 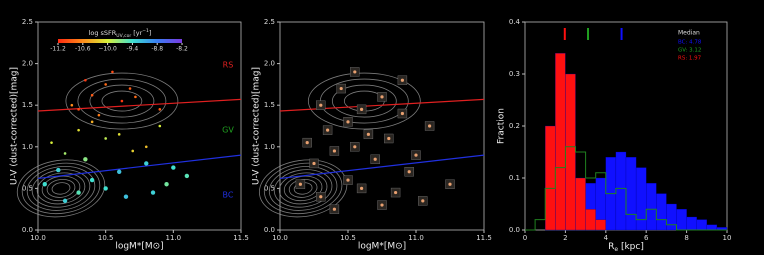 What do you see at coordinates (228, 195) in the screenshot?
I see `region-label: BC` at bounding box center [228, 195].